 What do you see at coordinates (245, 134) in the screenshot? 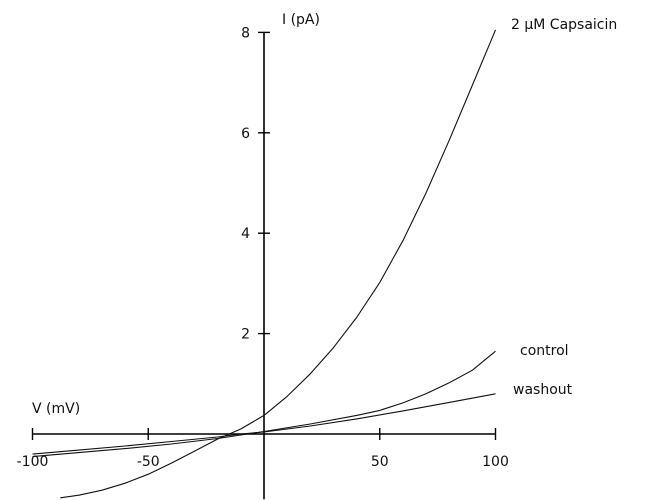
I see `y-tick-label: 6` at bounding box center [245, 134].